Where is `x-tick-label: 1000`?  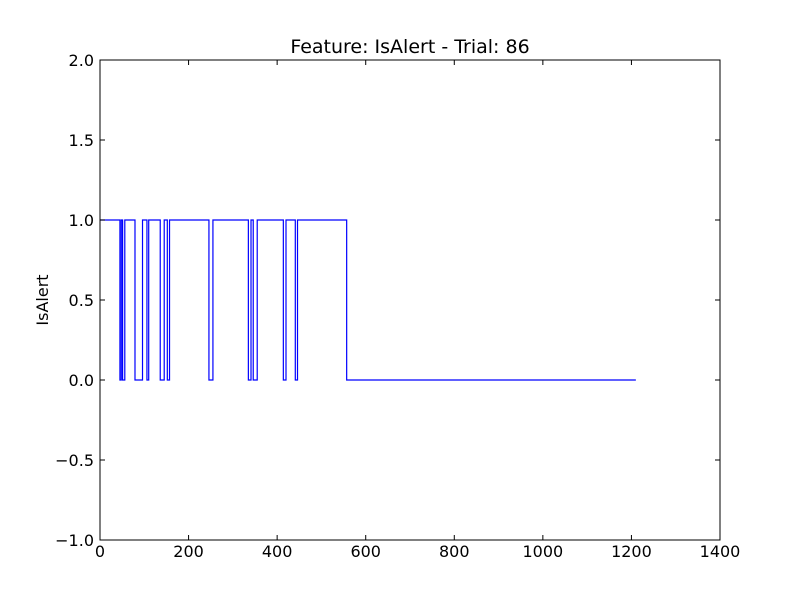
x-tick-label: 1000 is located at coordinates (542, 551).